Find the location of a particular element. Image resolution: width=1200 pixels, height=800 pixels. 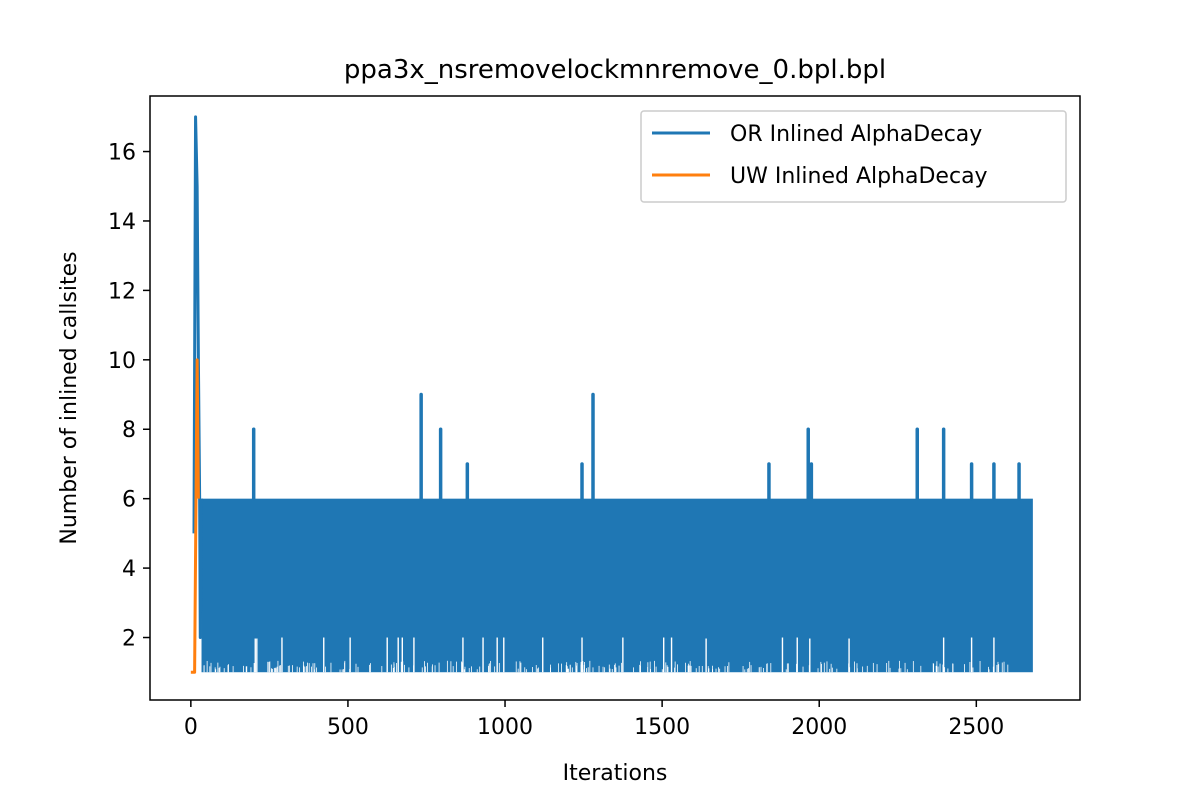

x-tick-label: 500 is located at coordinates (348, 727).